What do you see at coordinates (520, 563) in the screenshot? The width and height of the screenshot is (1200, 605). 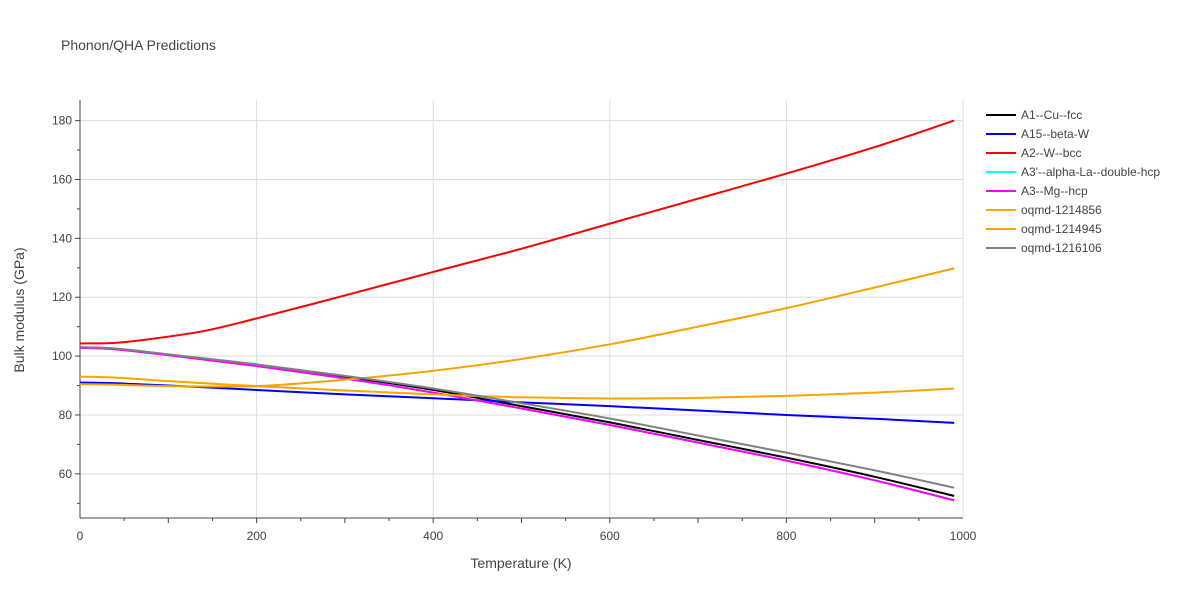 I see `x-axis-label: Temperature (K)` at bounding box center [520, 563].